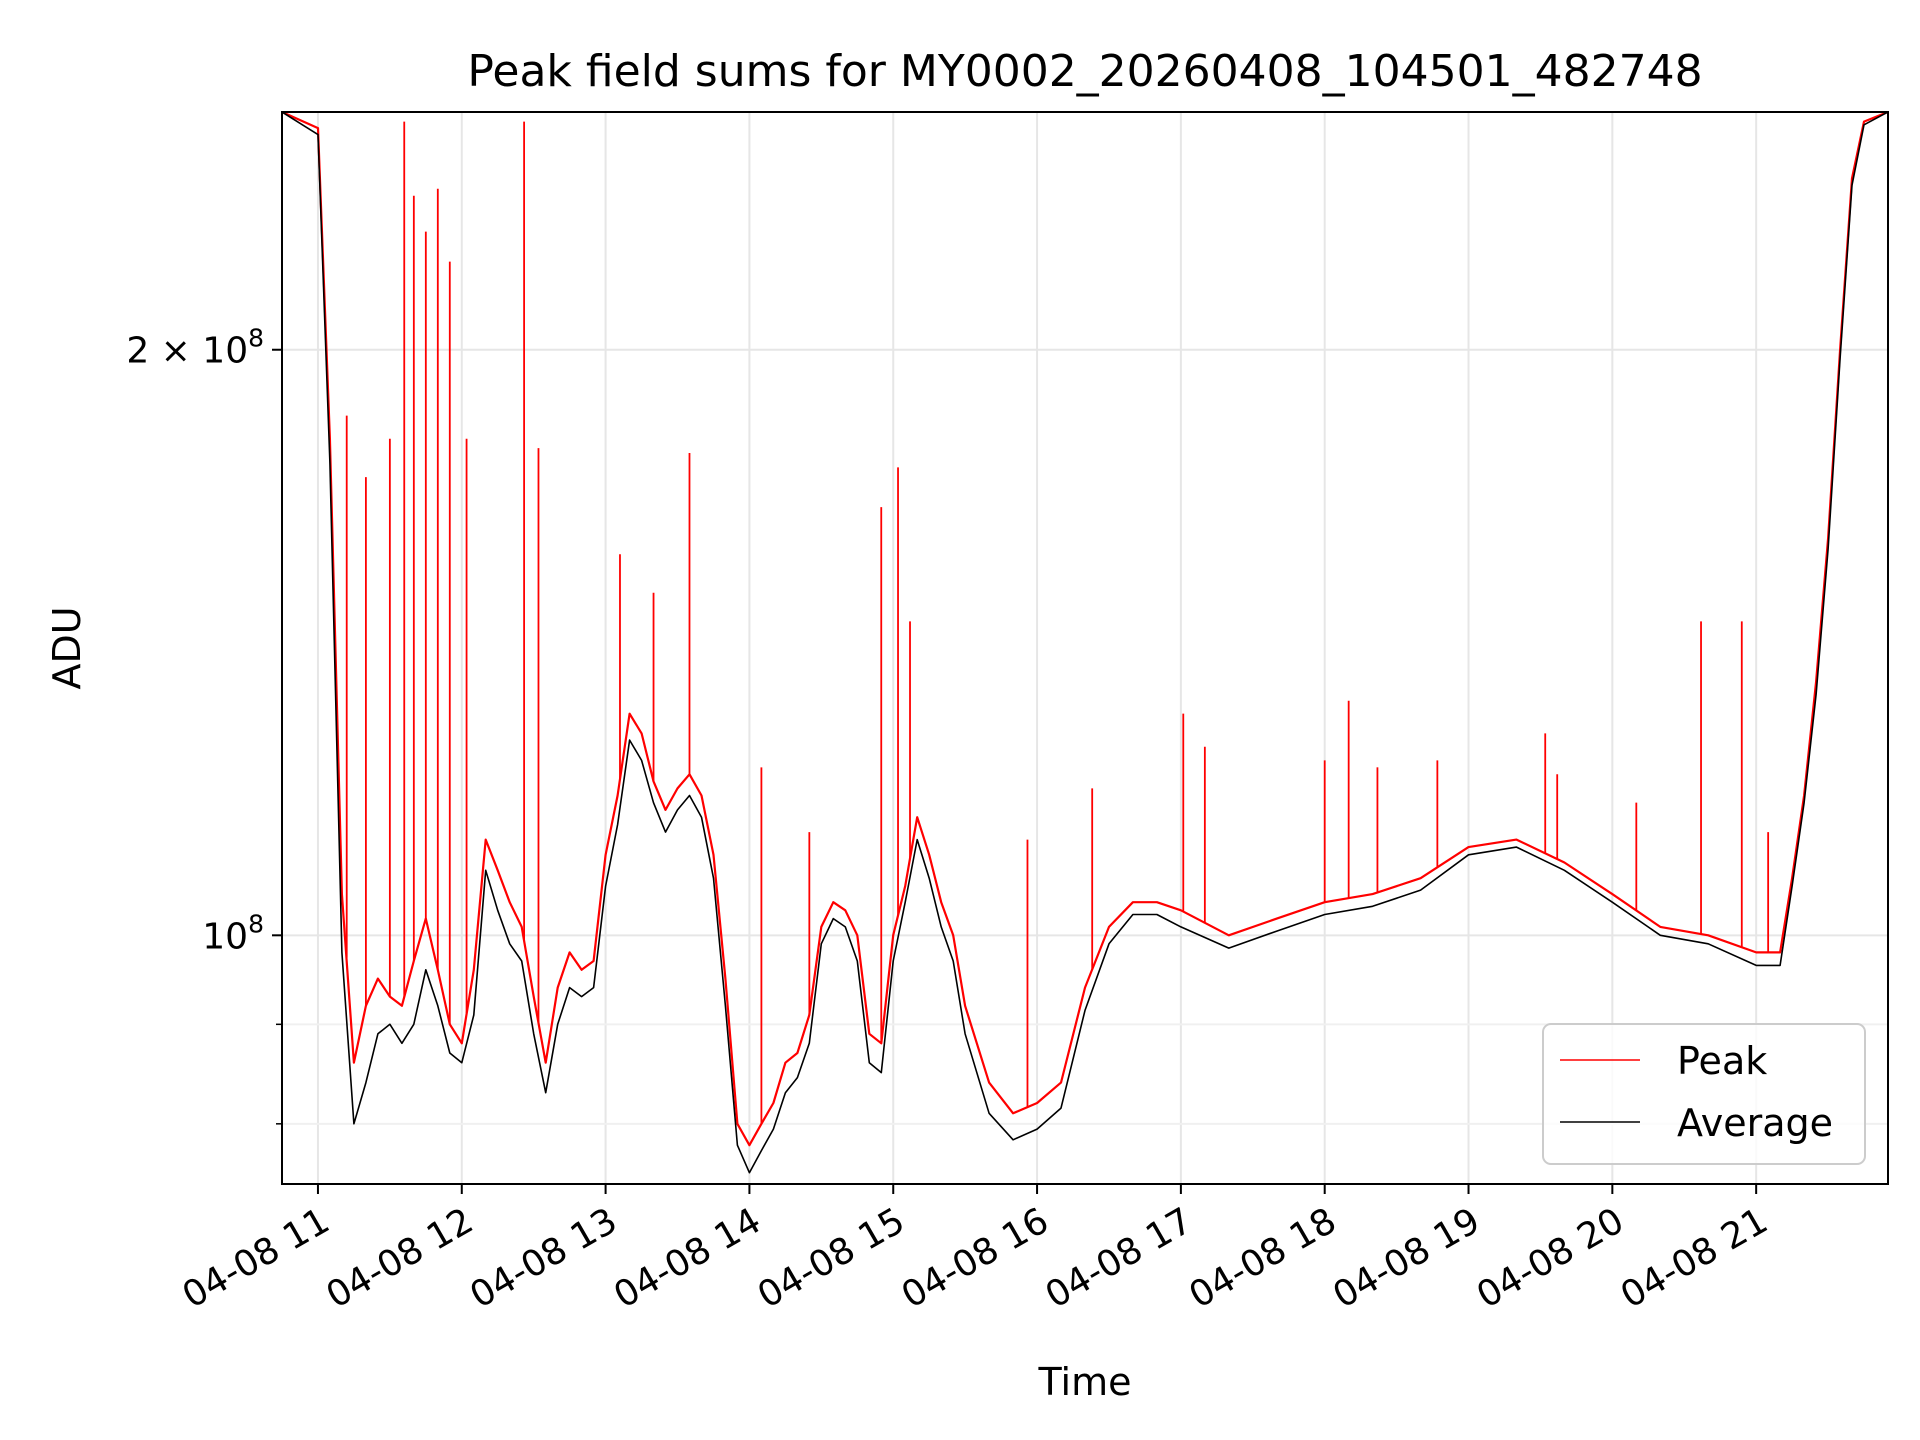  I want to click on legend-box, so click(1704, 1094).